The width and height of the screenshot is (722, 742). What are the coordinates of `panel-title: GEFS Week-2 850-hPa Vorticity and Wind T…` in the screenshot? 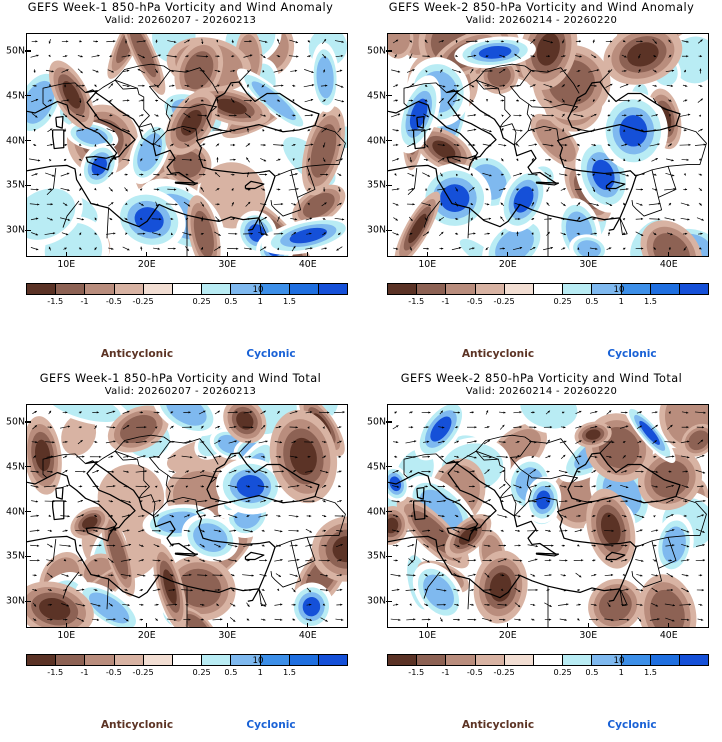 It's located at (541, 378).